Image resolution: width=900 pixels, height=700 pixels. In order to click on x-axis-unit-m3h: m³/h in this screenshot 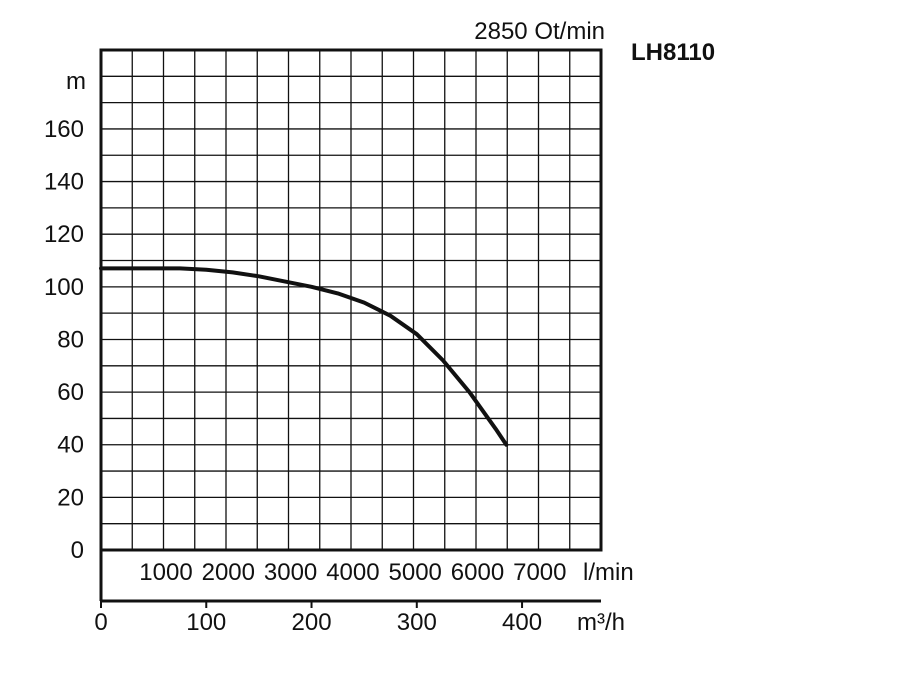, I will do `click(601, 622)`.